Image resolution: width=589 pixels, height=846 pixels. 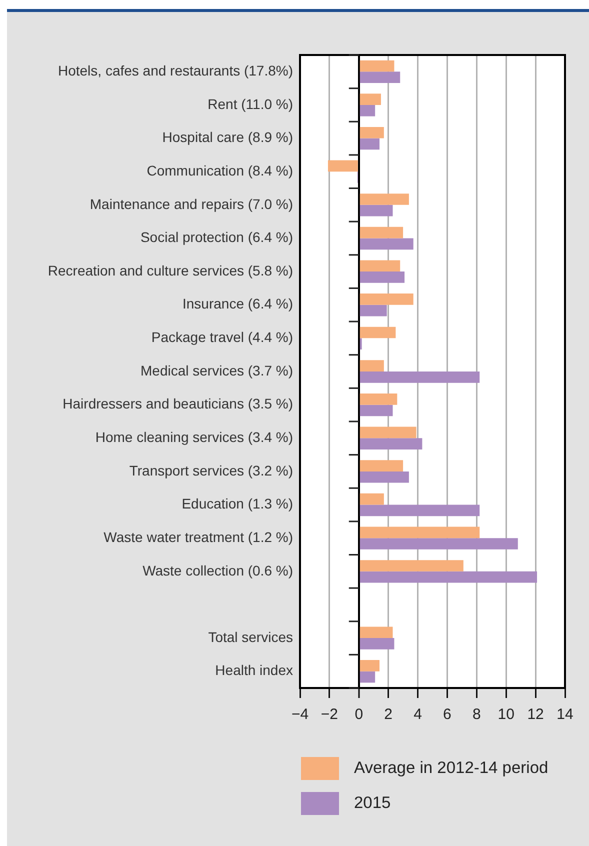 I want to click on y-tick-label: Communication (8.4 %), so click(x=219, y=170).